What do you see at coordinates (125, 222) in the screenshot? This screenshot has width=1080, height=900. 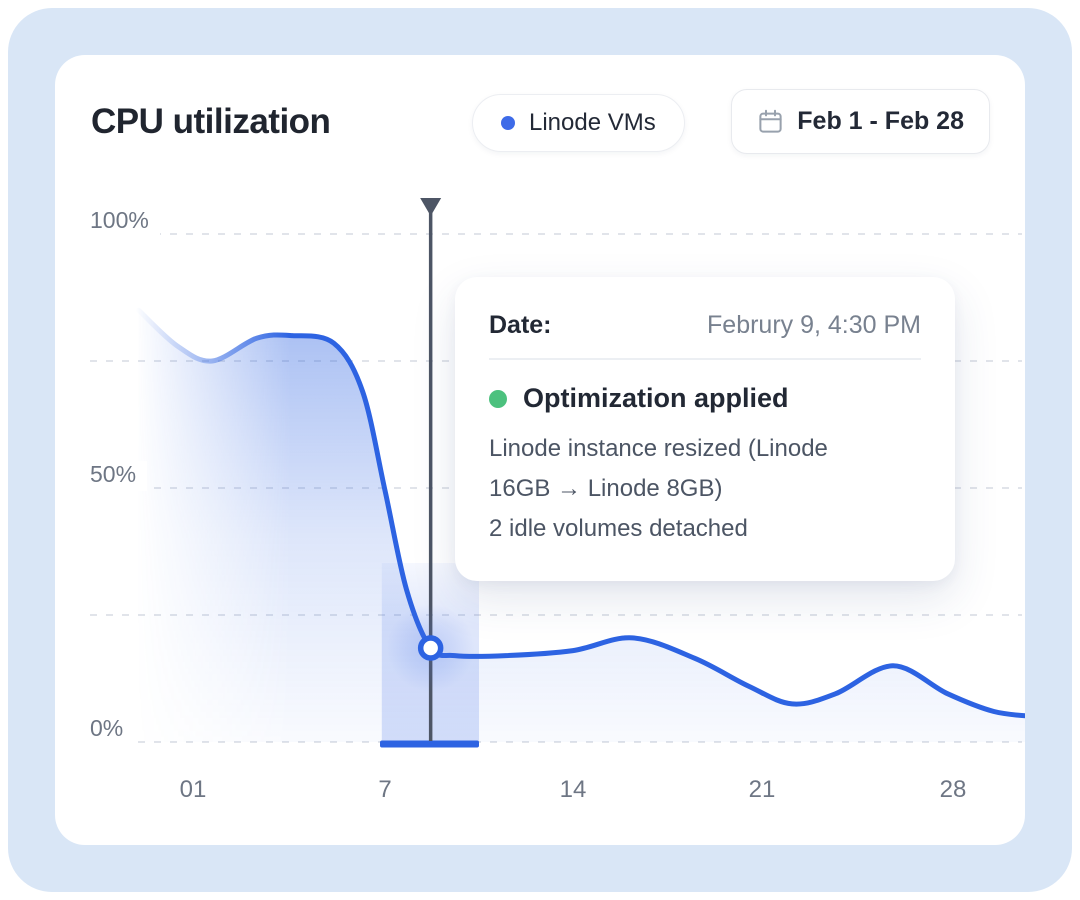 I see `y-axis-tick-label: 100%` at bounding box center [125, 222].